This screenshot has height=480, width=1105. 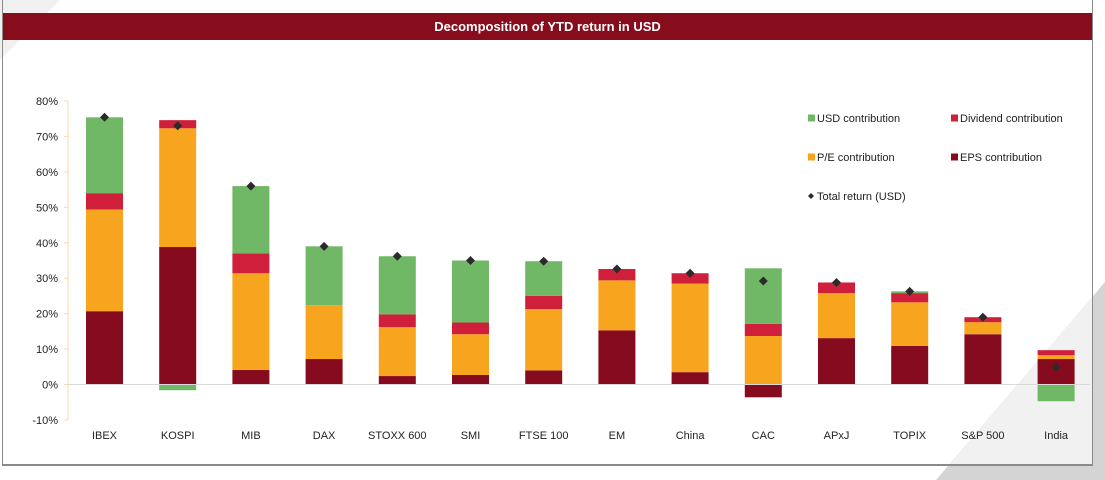 What do you see at coordinates (547, 26) in the screenshot?
I see `chart-title: Decomposition of YTD return in USD` at bounding box center [547, 26].